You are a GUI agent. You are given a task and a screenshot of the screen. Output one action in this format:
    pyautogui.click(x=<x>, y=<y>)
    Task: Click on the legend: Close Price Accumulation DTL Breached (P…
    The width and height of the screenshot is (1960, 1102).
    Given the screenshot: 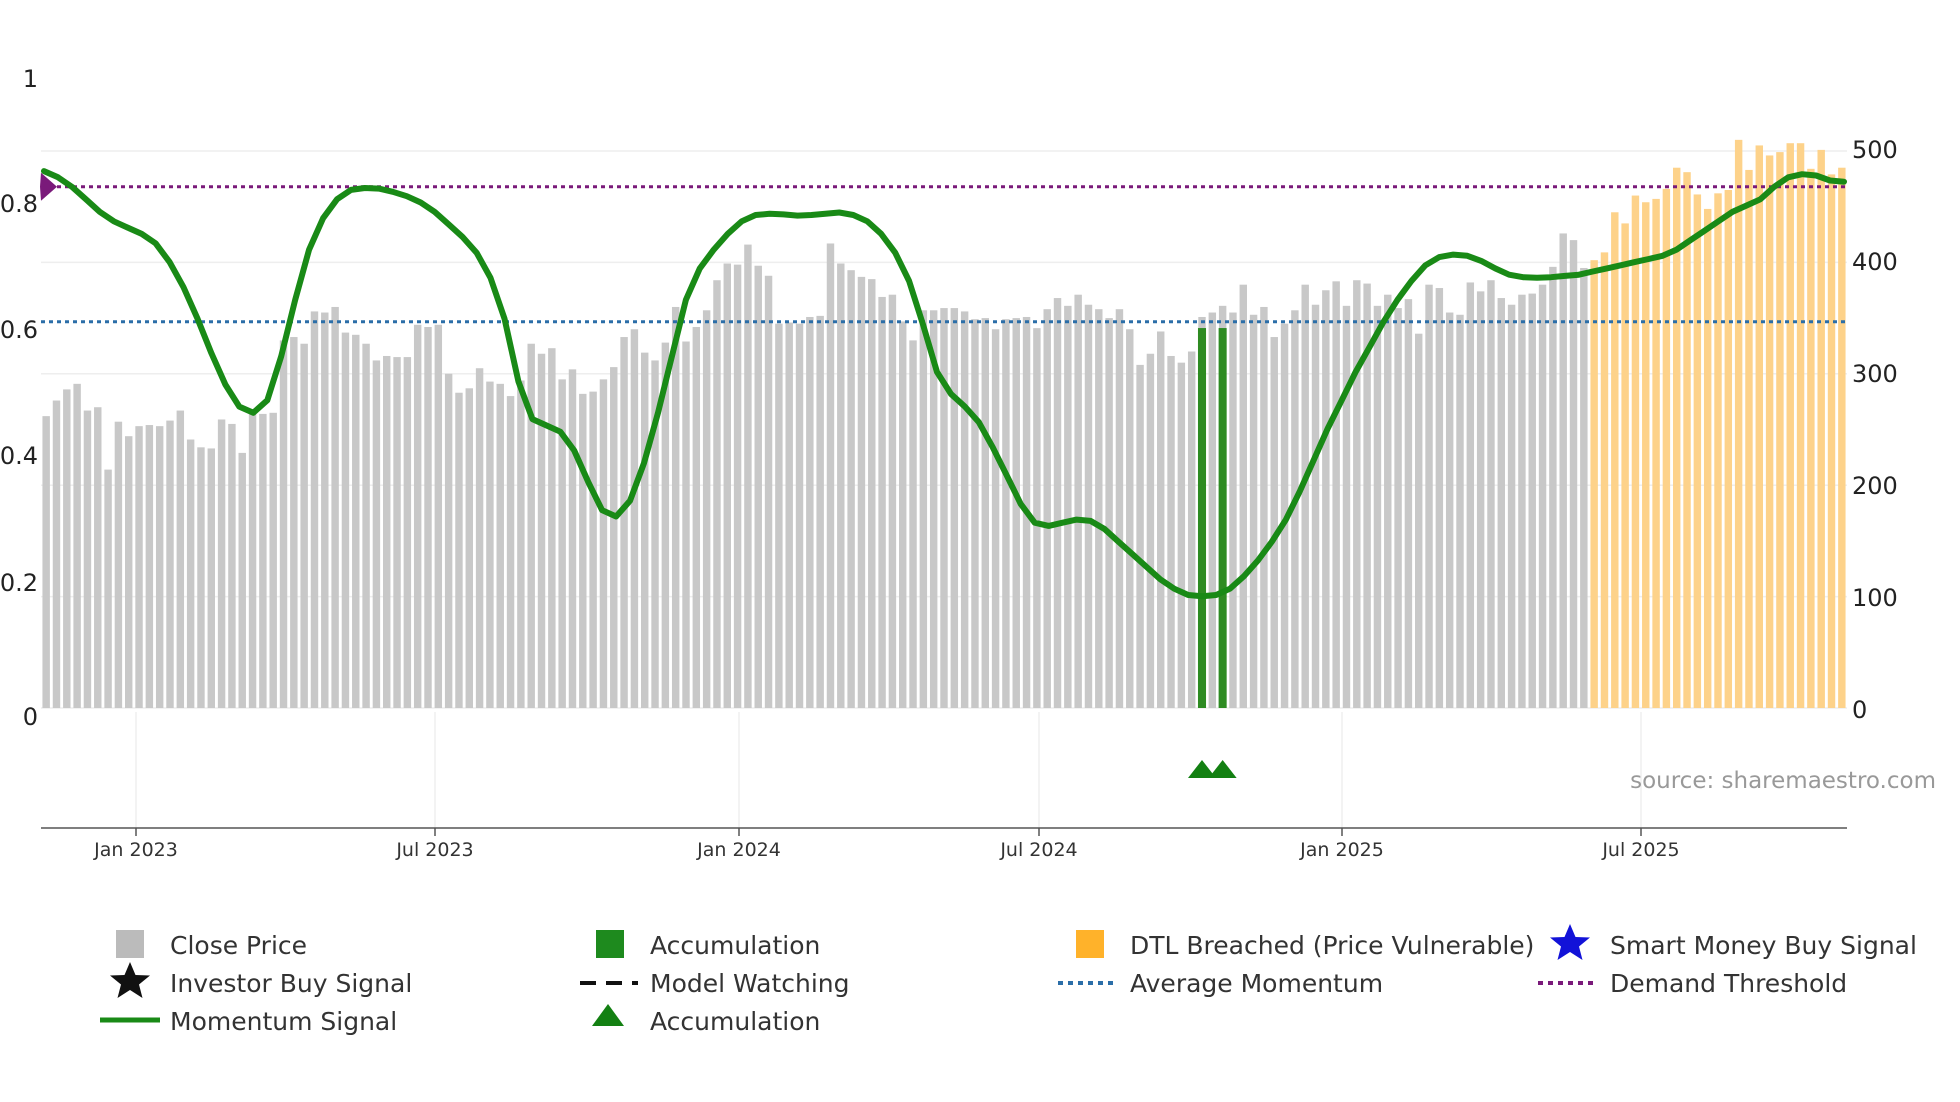 What is the action you would take?
    pyautogui.click(x=1008, y=980)
    